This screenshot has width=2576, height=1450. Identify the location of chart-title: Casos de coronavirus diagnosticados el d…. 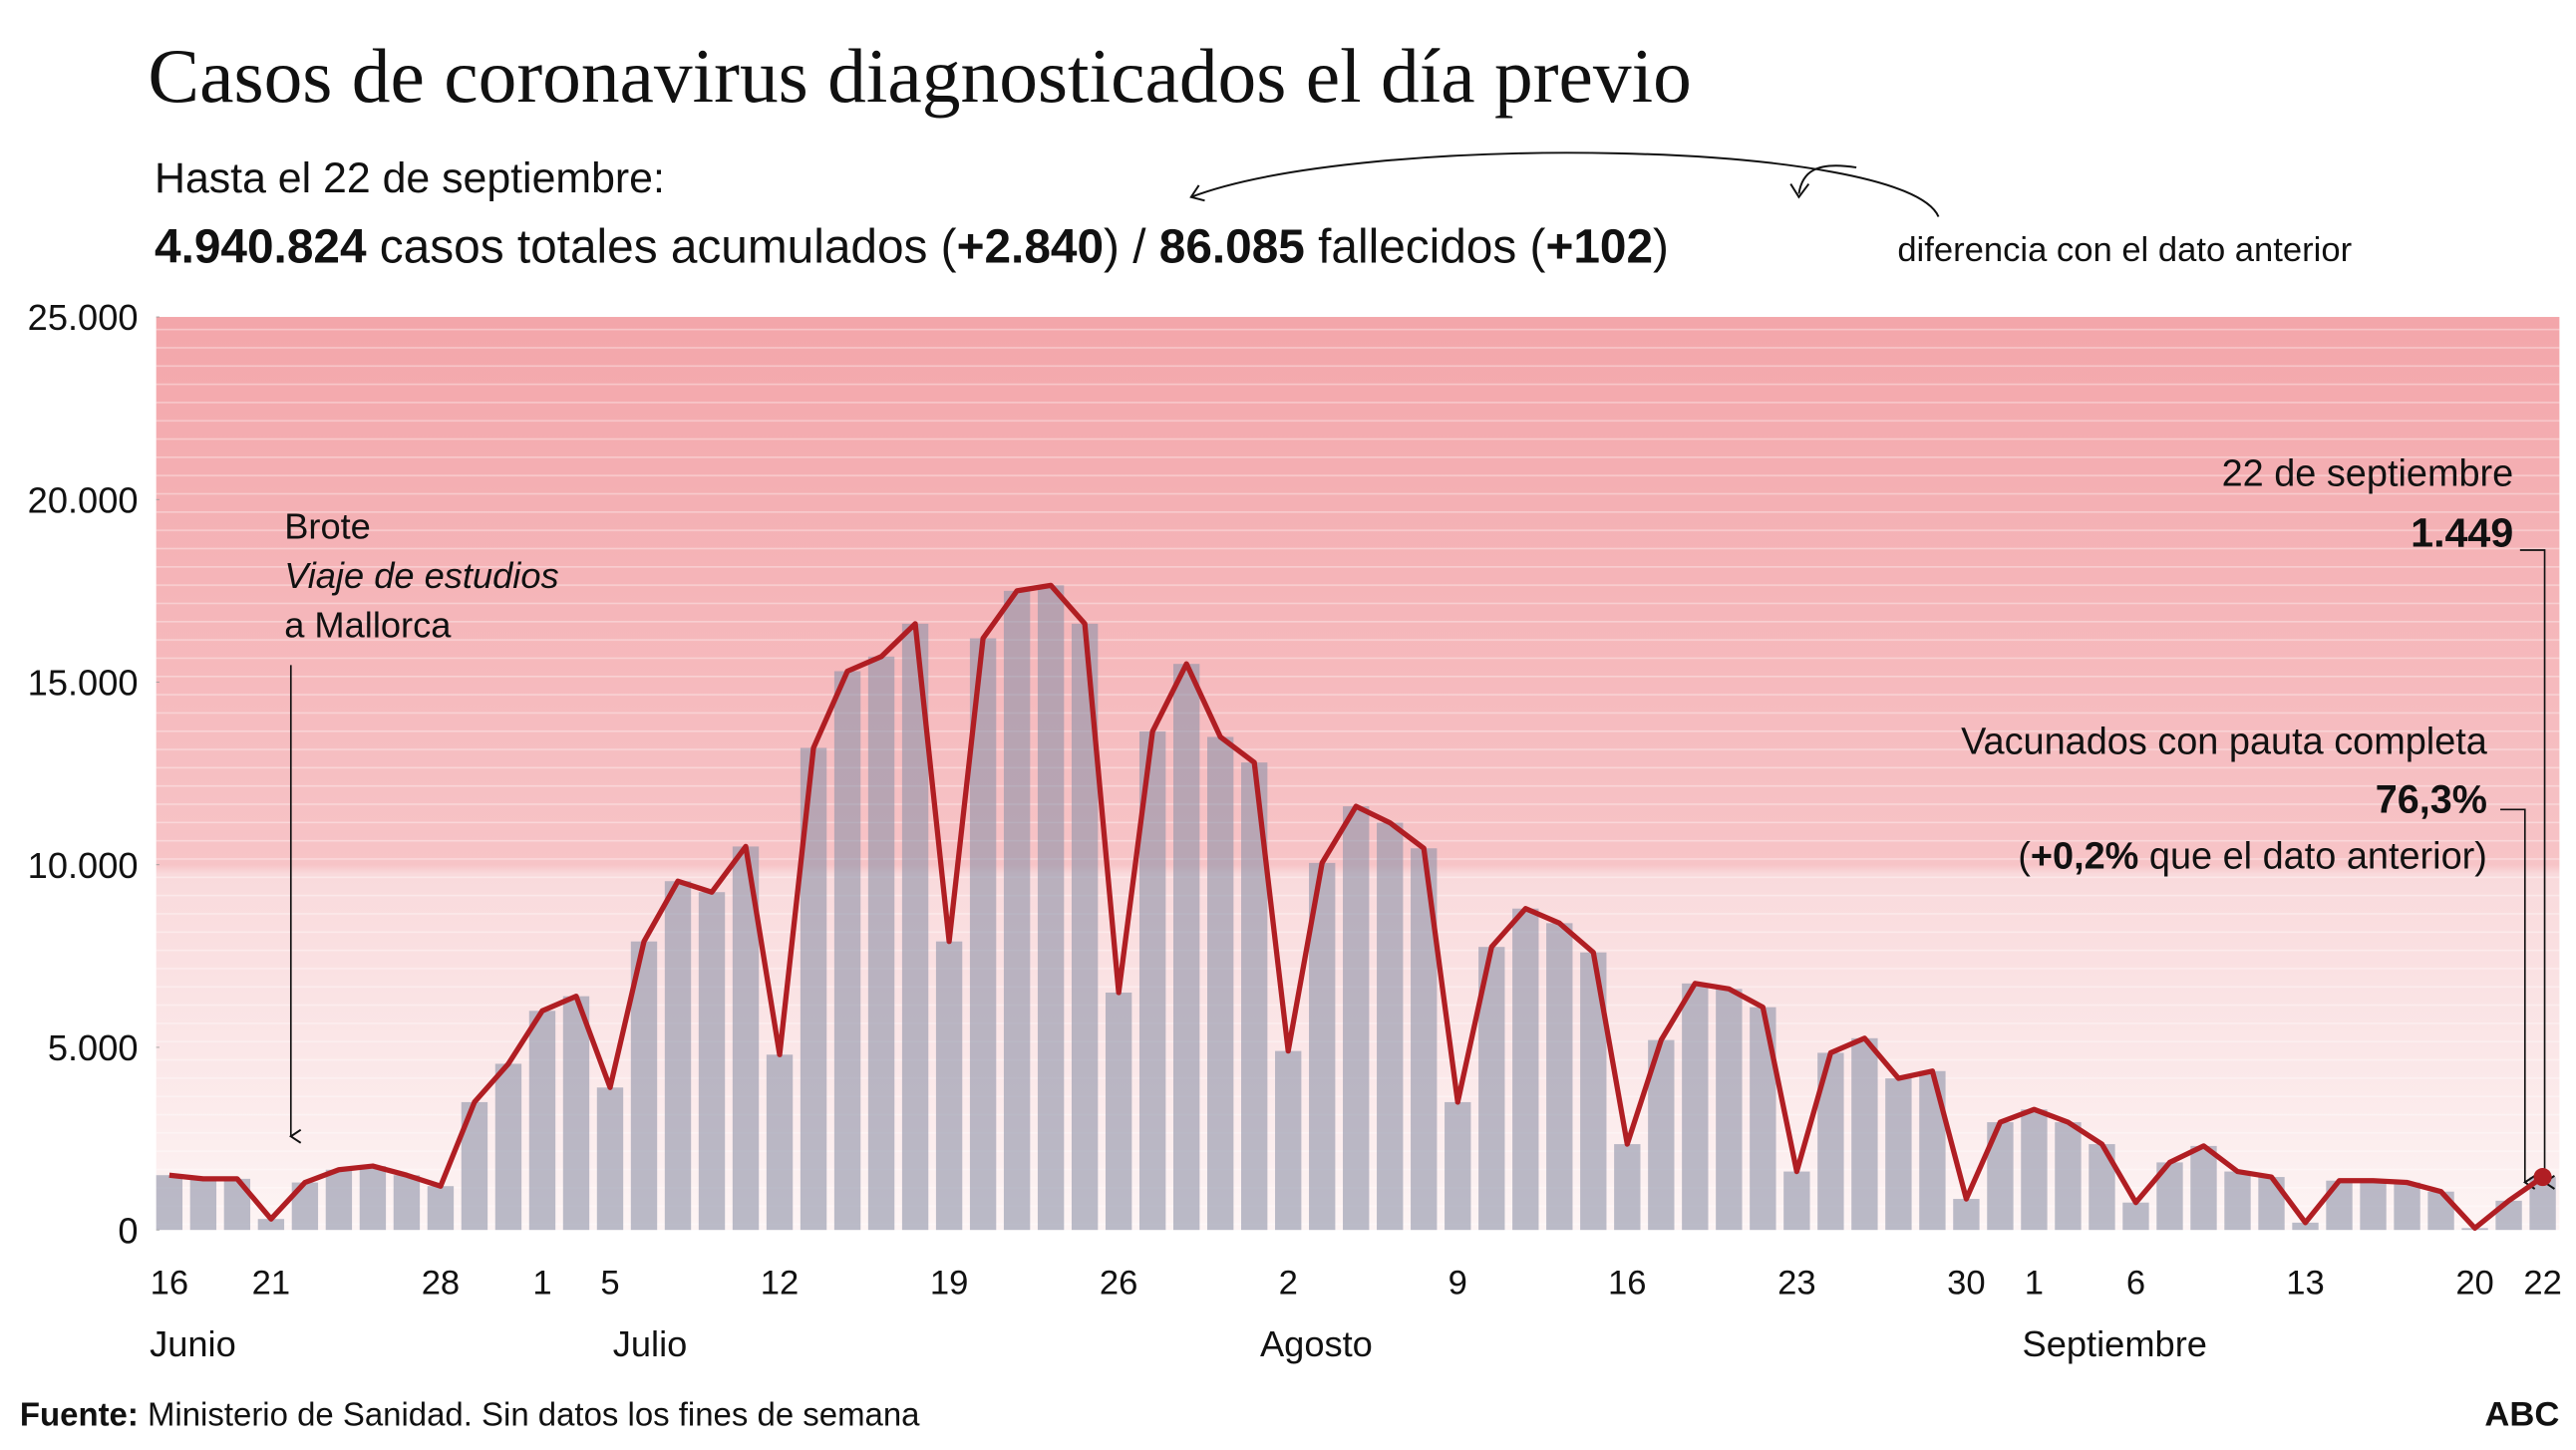
(919, 76).